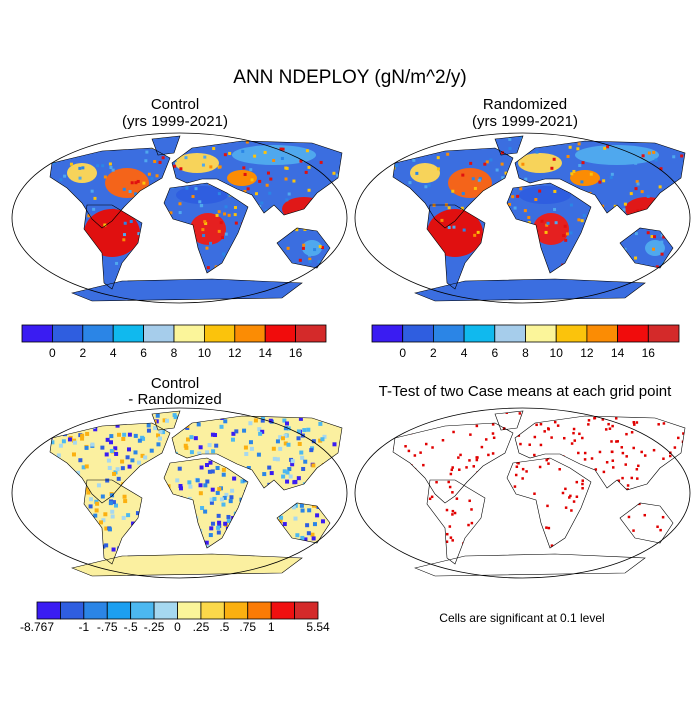  I want to click on colorbar-label: 4, so click(464, 353).